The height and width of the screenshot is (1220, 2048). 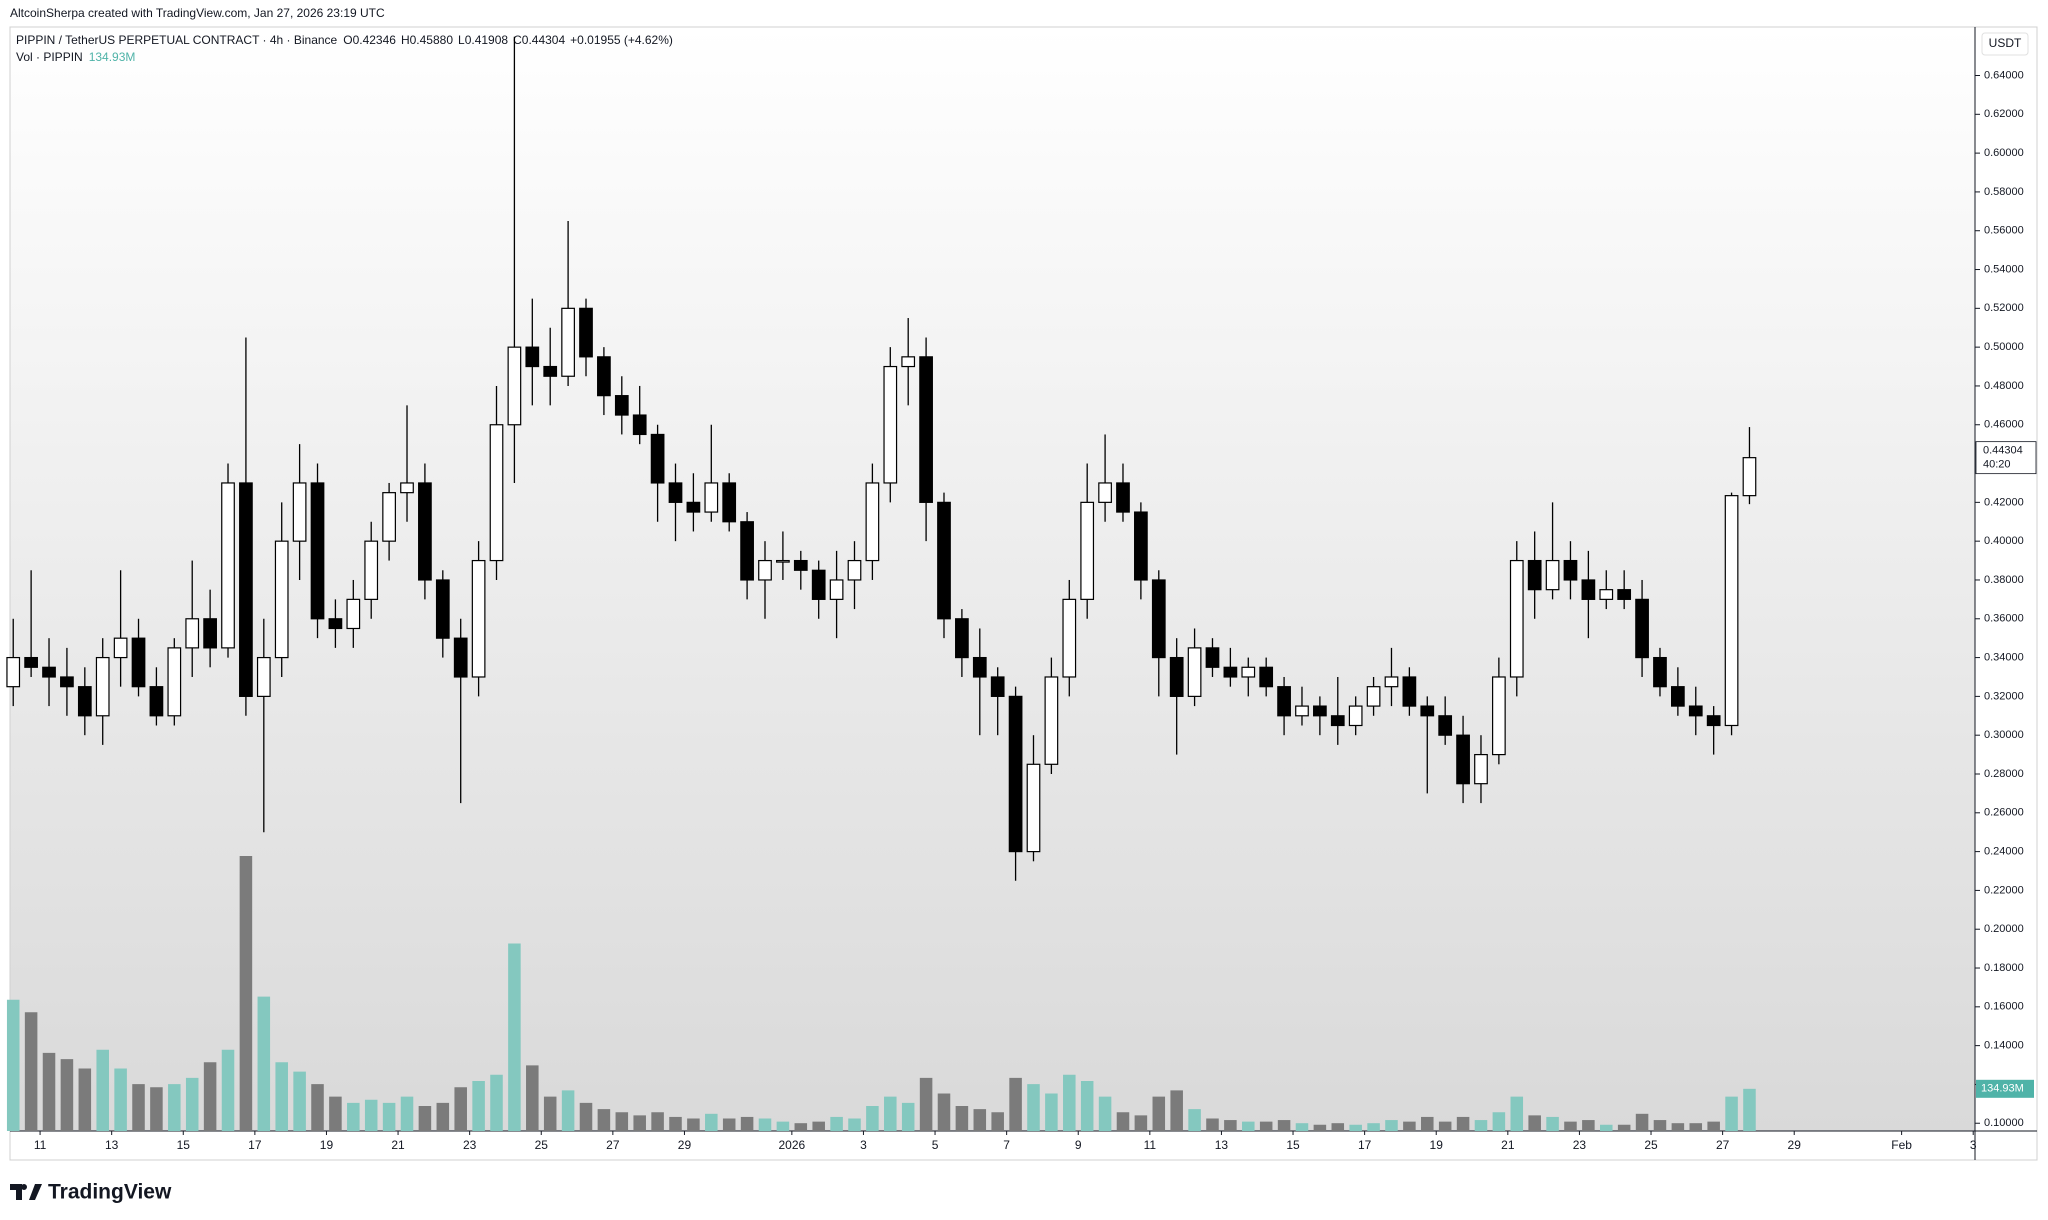 What do you see at coordinates (375, 40) in the screenshot?
I see `ohlc-value: 0.42346` at bounding box center [375, 40].